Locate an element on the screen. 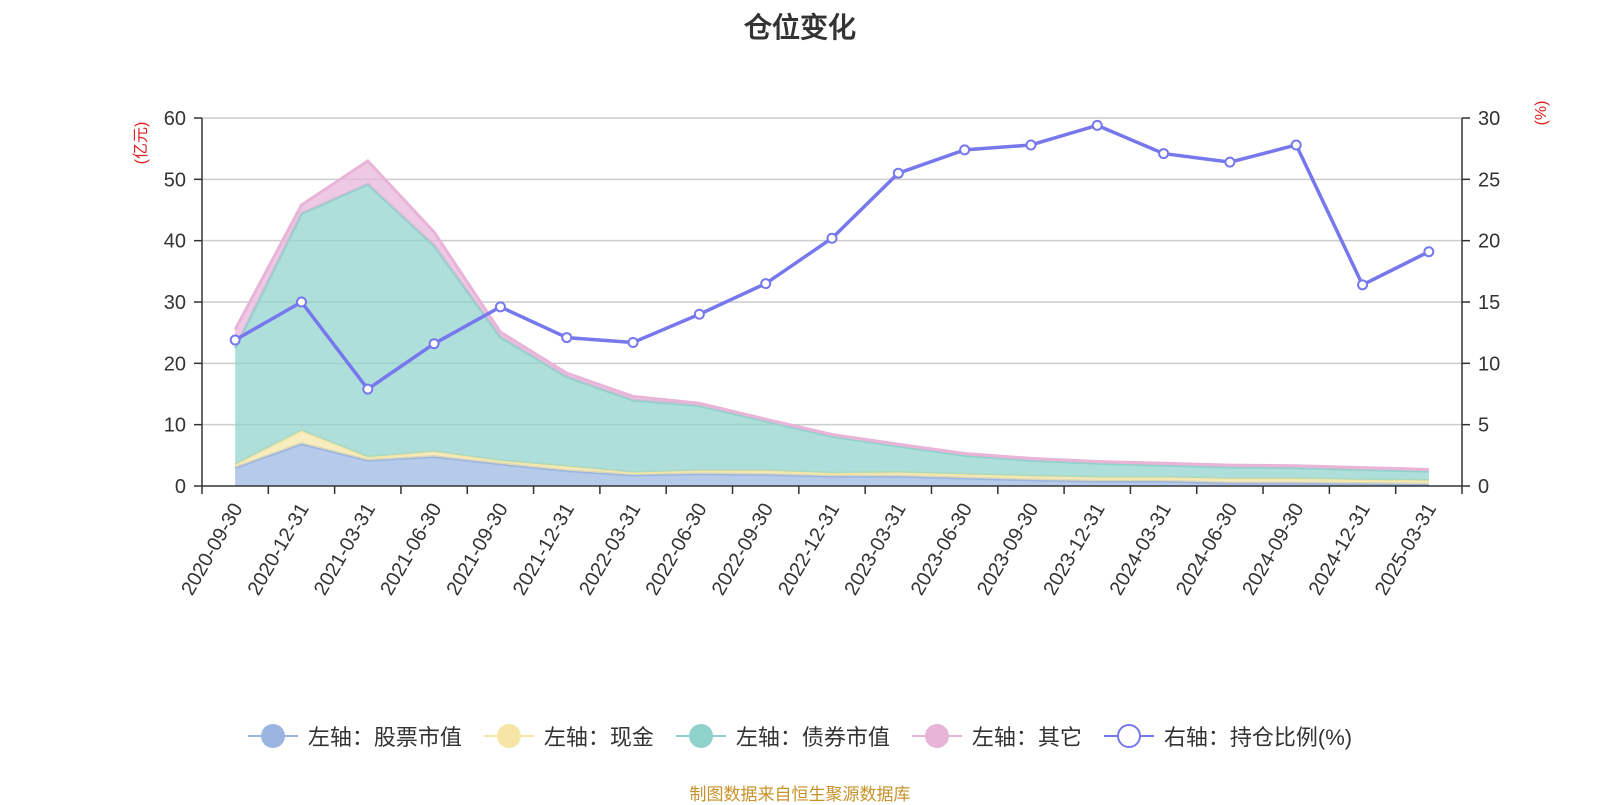 The height and width of the screenshot is (805, 1600). right-axis-tick-label: 25 is located at coordinates (1489, 180).